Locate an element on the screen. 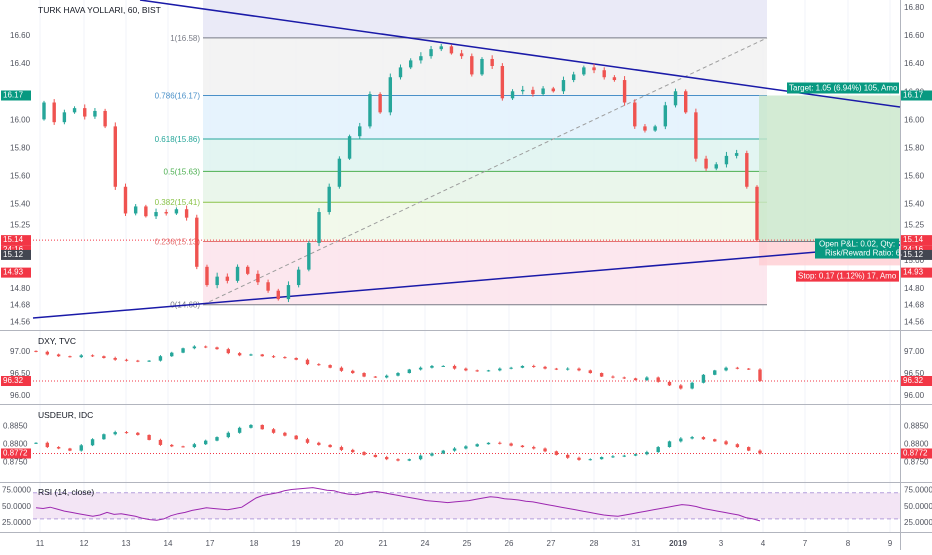 This screenshot has height=555, width=932. time-axis-tick: 17 is located at coordinates (210, 543).